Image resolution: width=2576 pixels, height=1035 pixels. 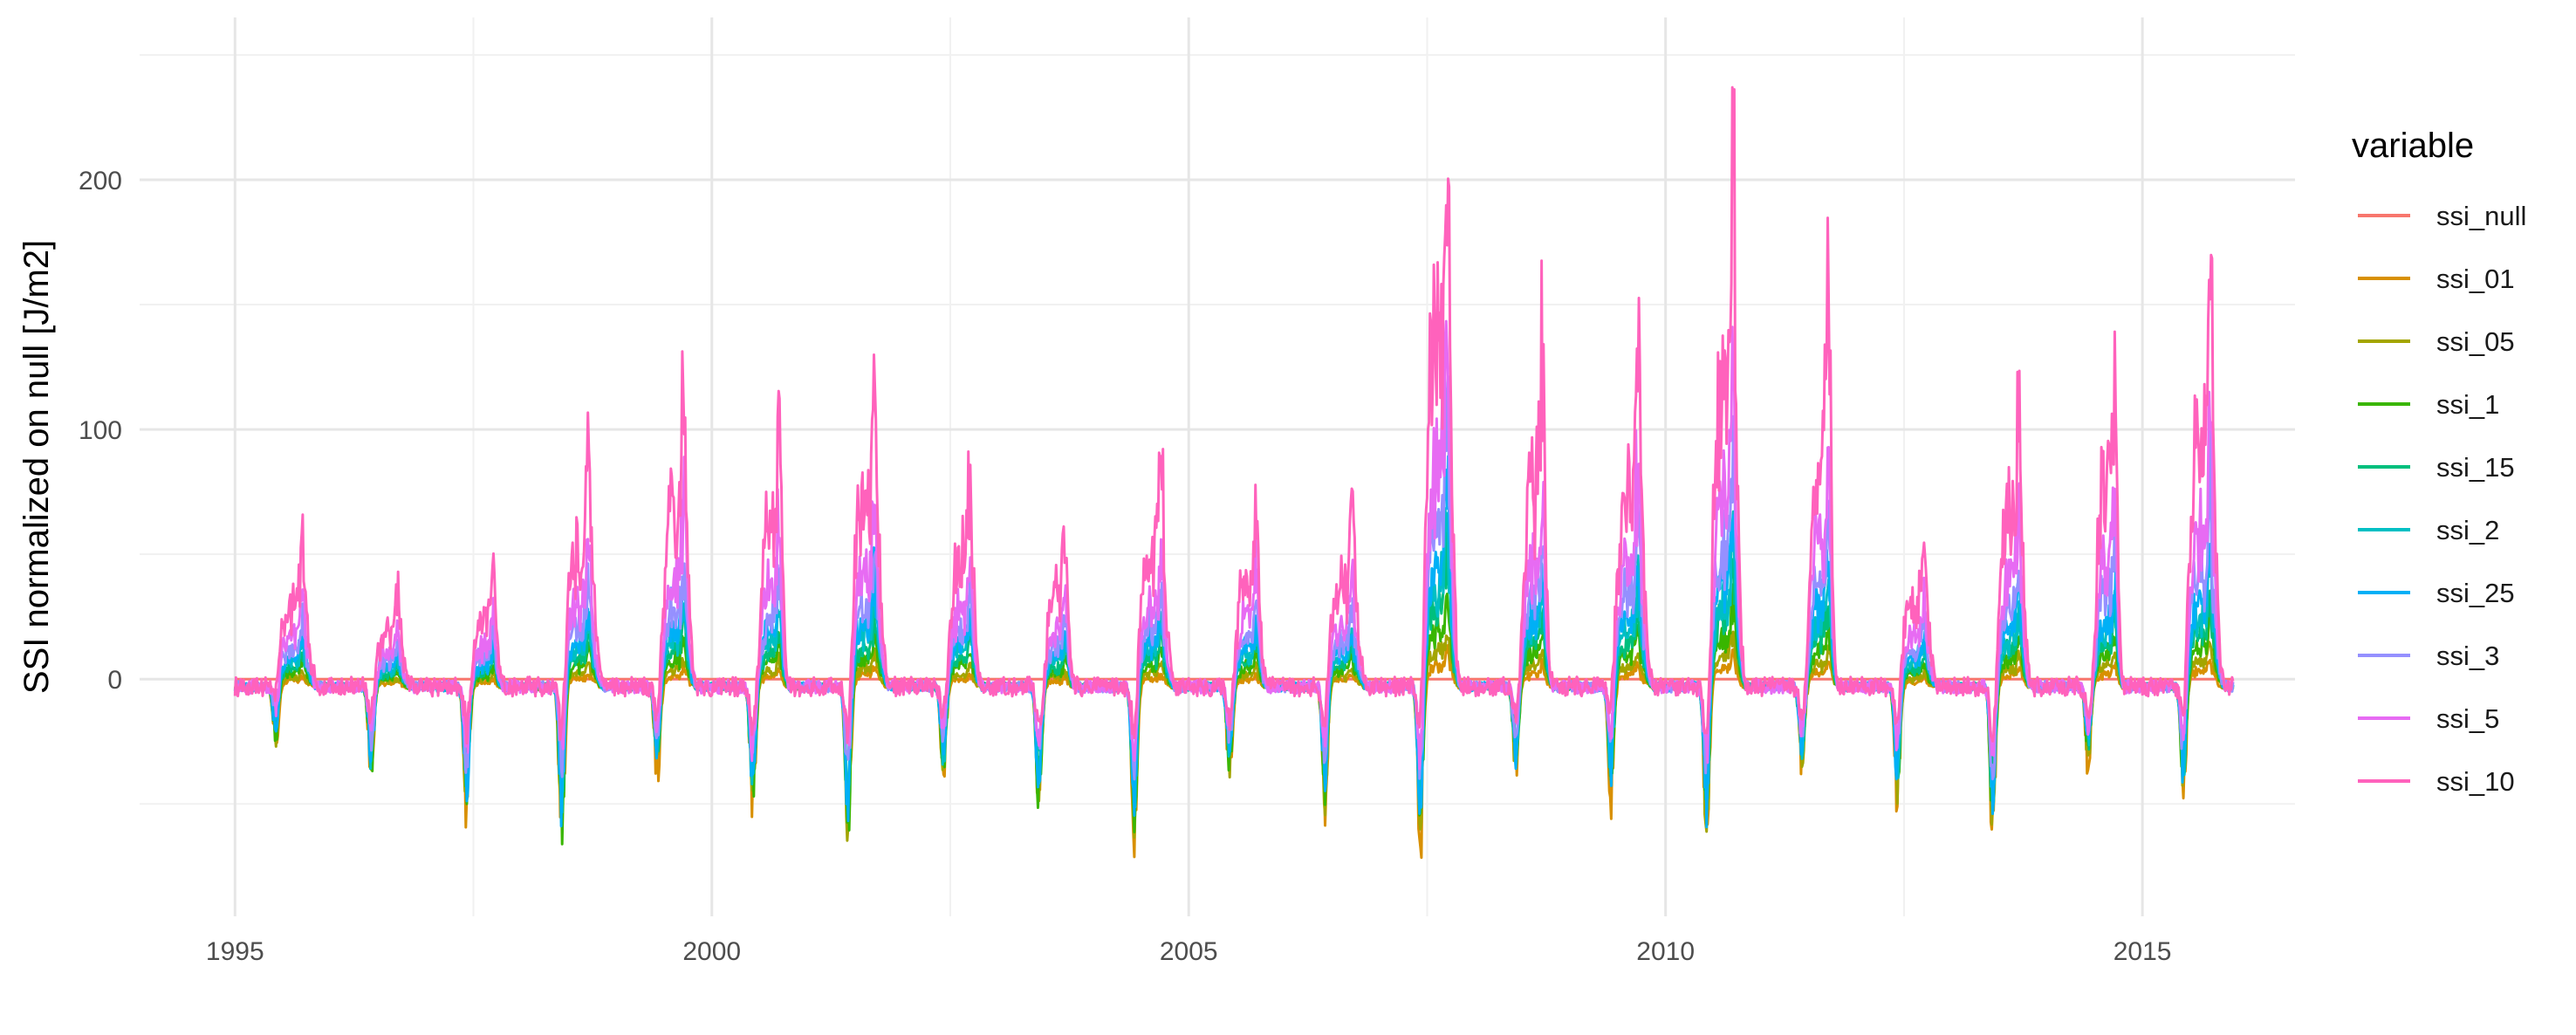 What do you see at coordinates (2413, 146) in the screenshot?
I see `legend-title: variable` at bounding box center [2413, 146].